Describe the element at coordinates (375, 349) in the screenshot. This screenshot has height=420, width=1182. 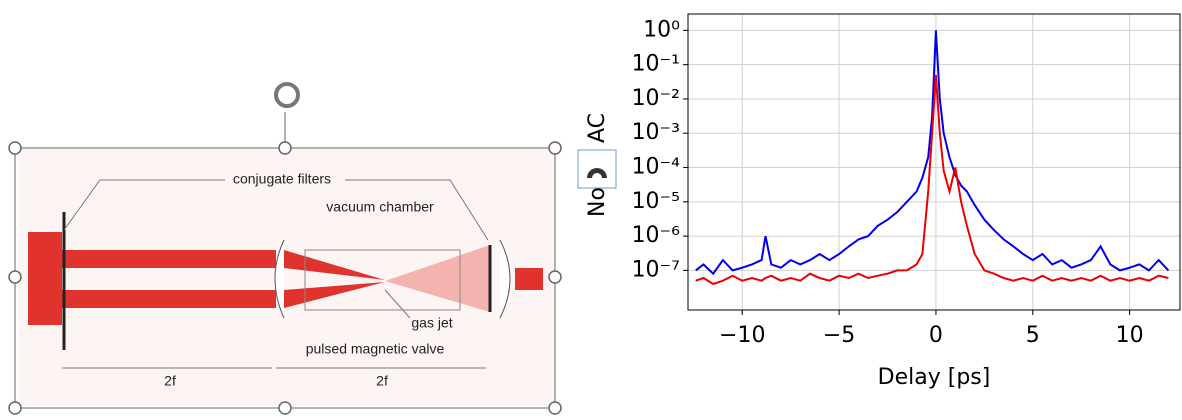
I see `label: pulsed magnetic valve` at that location.